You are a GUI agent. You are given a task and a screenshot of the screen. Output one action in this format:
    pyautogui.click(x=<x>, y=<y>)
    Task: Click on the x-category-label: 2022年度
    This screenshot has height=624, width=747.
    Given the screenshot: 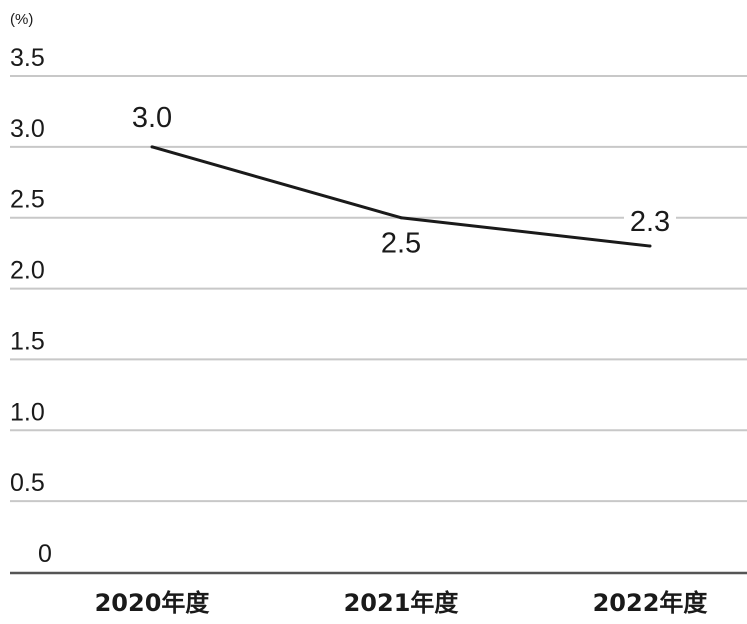 What is the action you would take?
    pyautogui.click(x=651, y=603)
    